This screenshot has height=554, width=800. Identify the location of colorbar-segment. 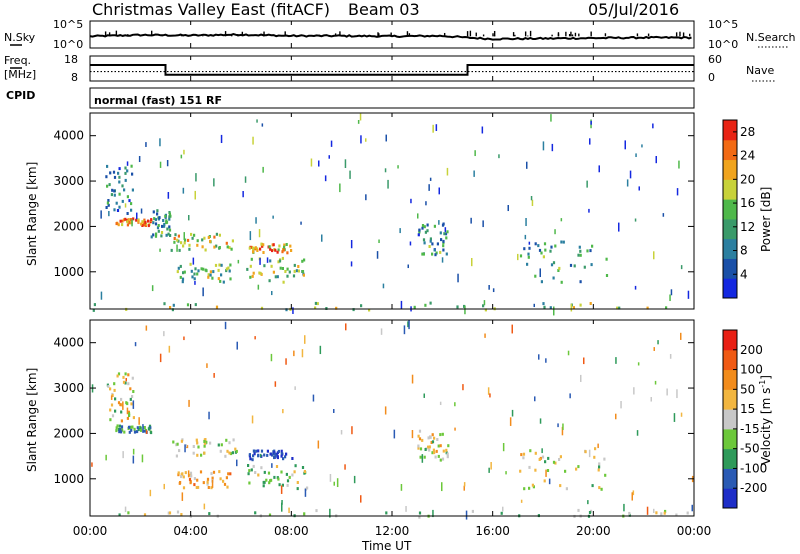
(730, 360).